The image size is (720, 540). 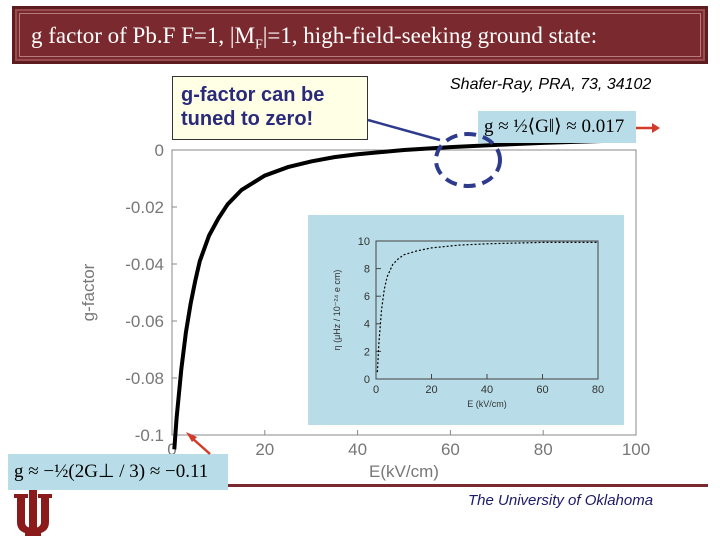 What do you see at coordinates (357, 449) in the screenshot?
I see `main-x-tick-label: 40` at bounding box center [357, 449].